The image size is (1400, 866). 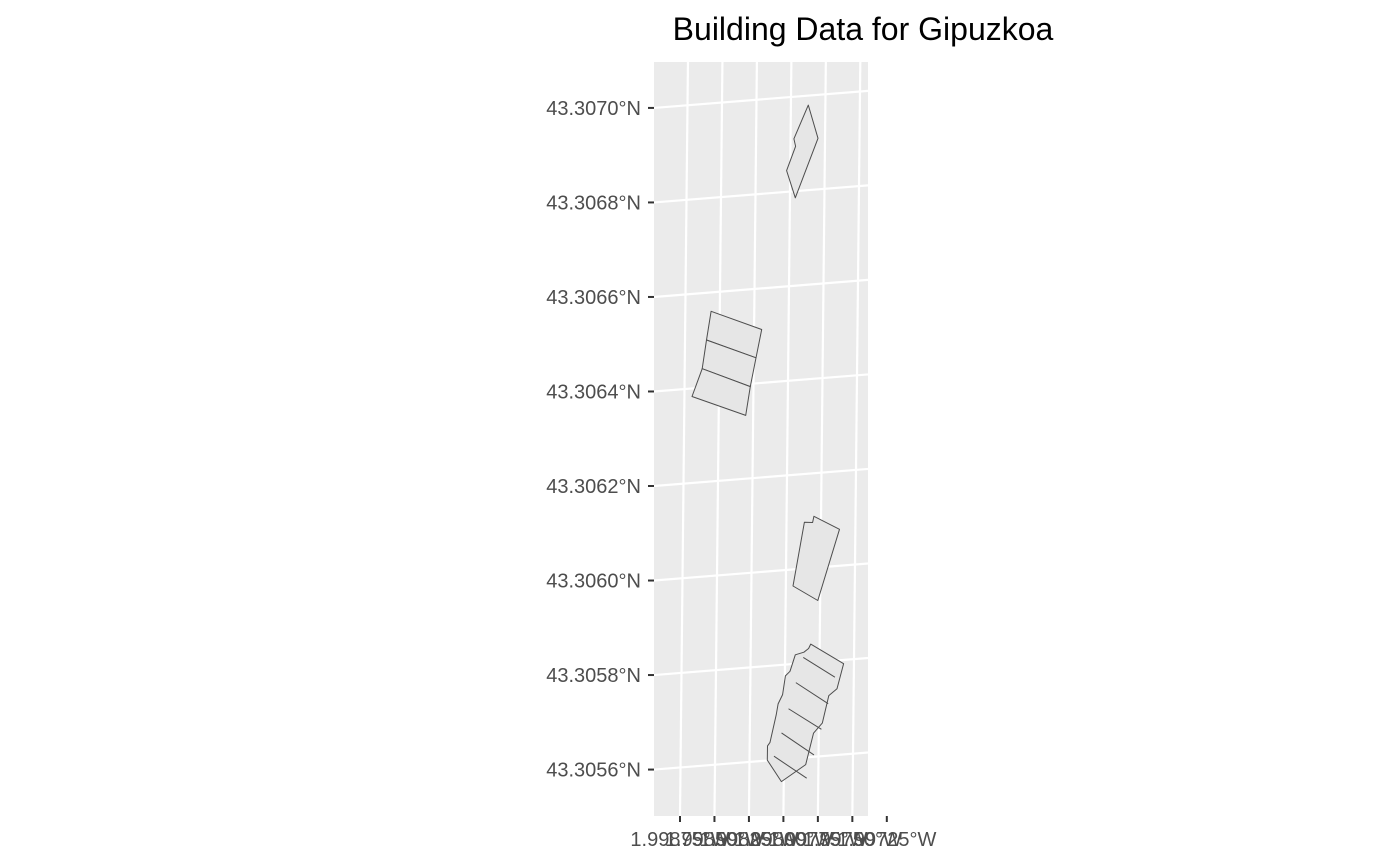 What do you see at coordinates (593, 203) in the screenshot?
I see `y-tick-label-1: 43.3068°N` at bounding box center [593, 203].